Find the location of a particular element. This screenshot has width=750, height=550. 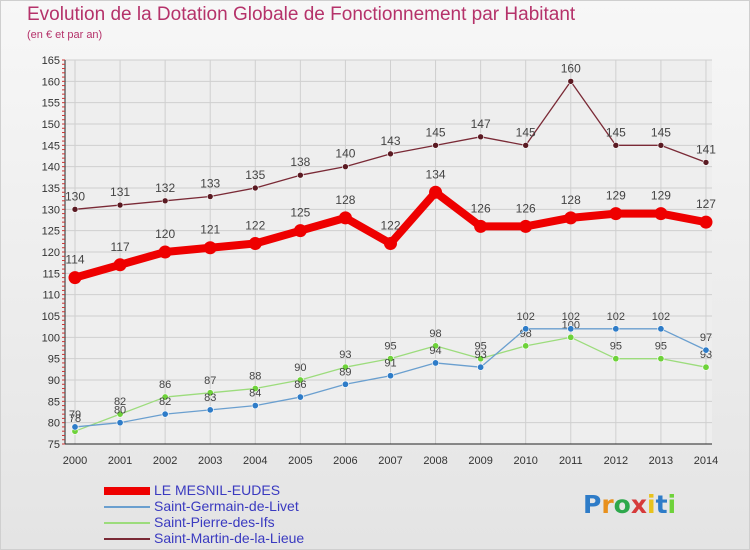

data-label: 82 is located at coordinates (120, 402).